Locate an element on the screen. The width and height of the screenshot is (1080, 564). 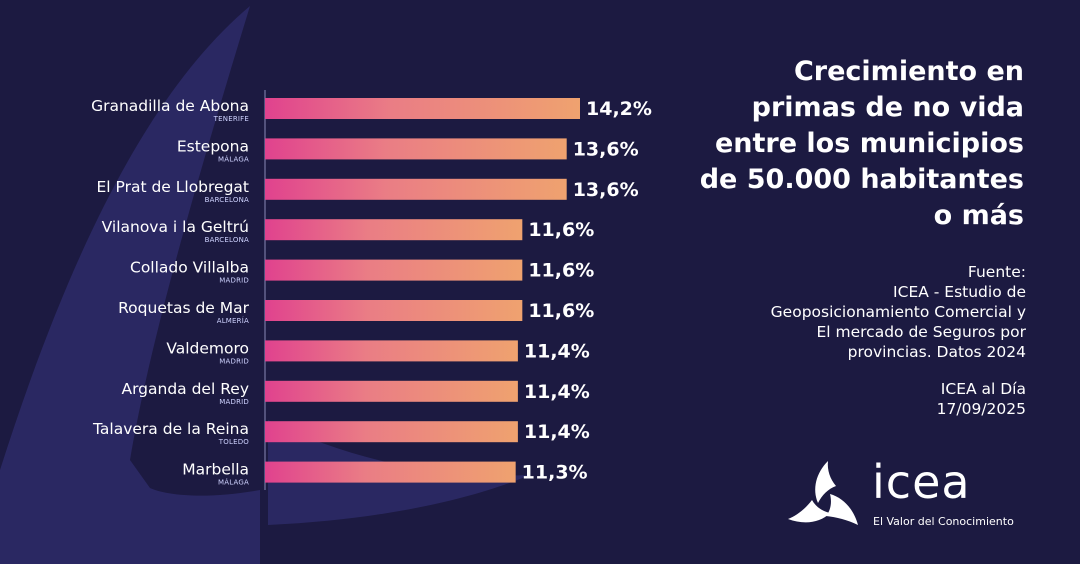
category-label: Estepona is located at coordinates (213, 146).